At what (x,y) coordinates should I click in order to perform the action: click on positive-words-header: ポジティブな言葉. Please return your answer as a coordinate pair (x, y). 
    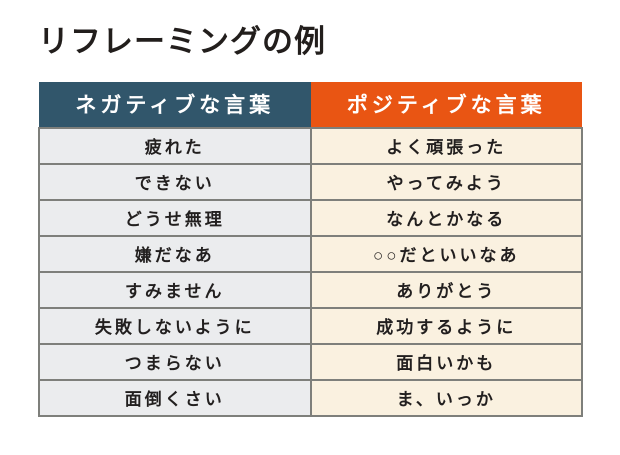
    Looking at the image, I should click on (446, 104).